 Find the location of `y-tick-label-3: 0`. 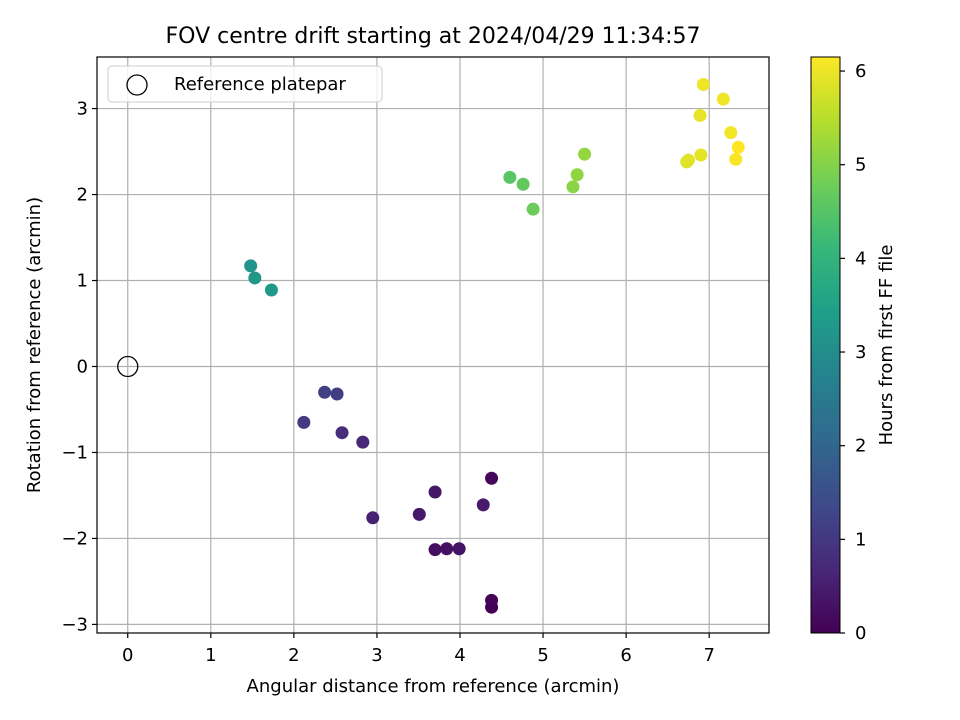

y-tick-label-3: 0 is located at coordinates (82, 366).